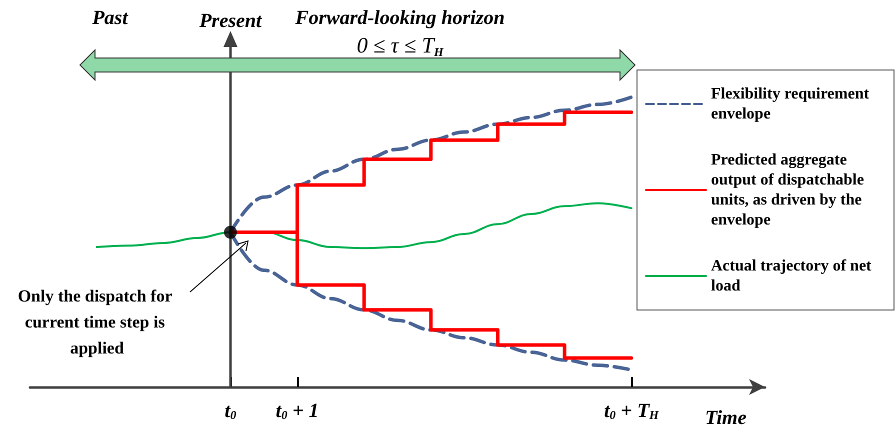 This screenshot has height=439, width=896. What do you see at coordinates (632, 411) in the screenshot?
I see `x-tick-label: t0 + TH` at bounding box center [632, 411].